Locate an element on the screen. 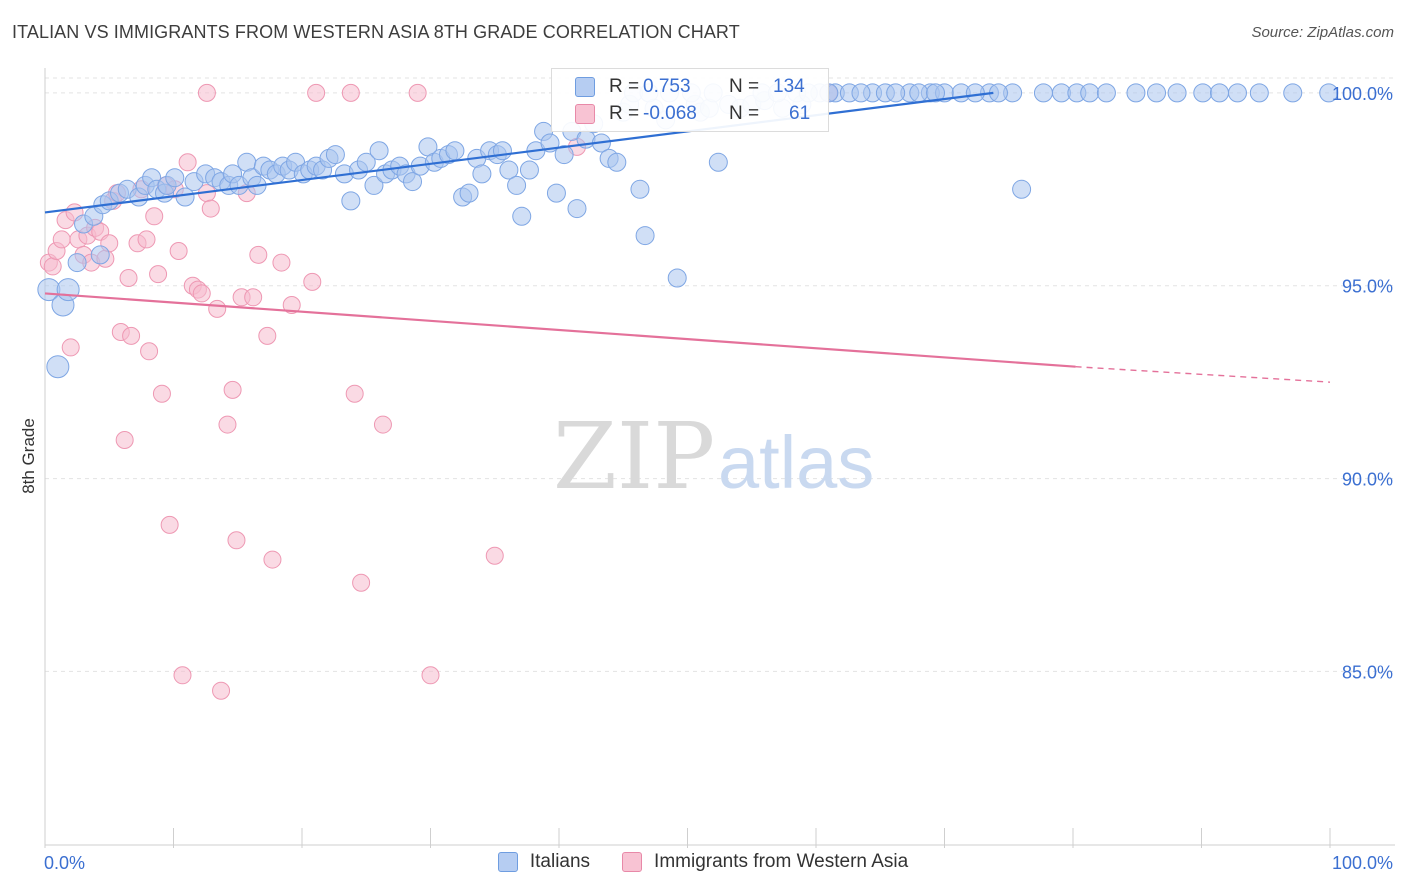  legend-item-italians: Italians is located at coordinates (544, 862).